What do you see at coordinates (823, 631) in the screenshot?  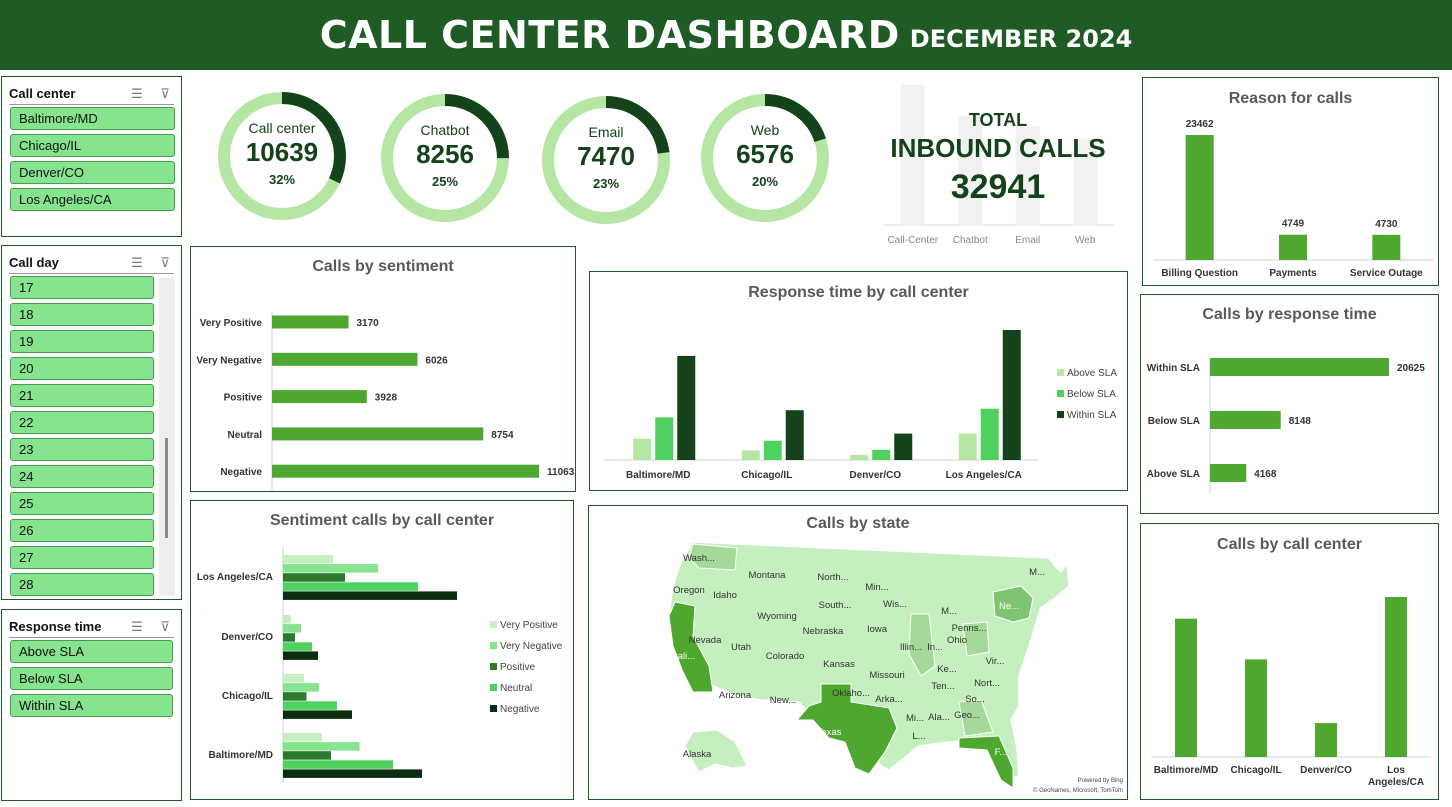 I see `state-label: Nebraska` at bounding box center [823, 631].